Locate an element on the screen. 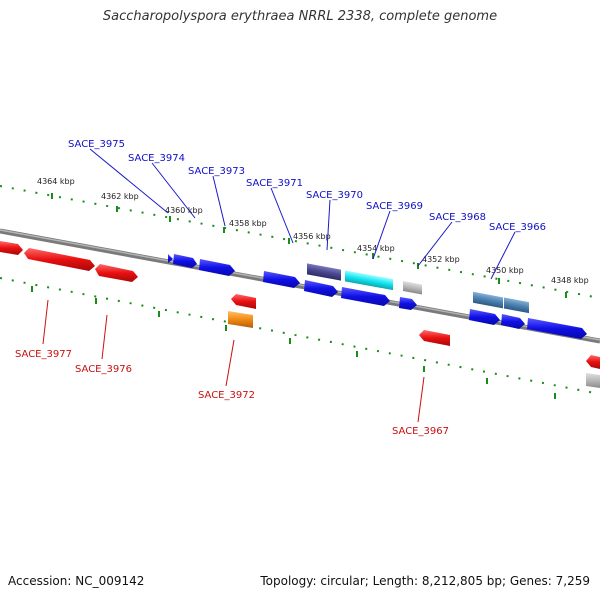  ruler-tick-label: 4354 kbp is located at coordinates (376, 248).